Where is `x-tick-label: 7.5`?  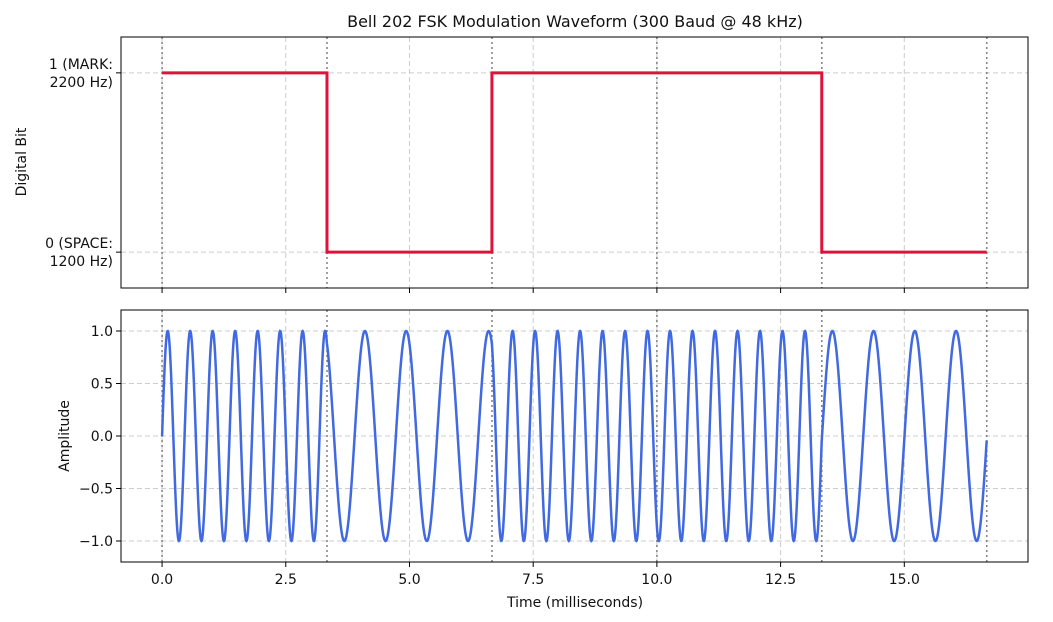 x-tick-label: 7.5 is located at coordinates (533, 580).